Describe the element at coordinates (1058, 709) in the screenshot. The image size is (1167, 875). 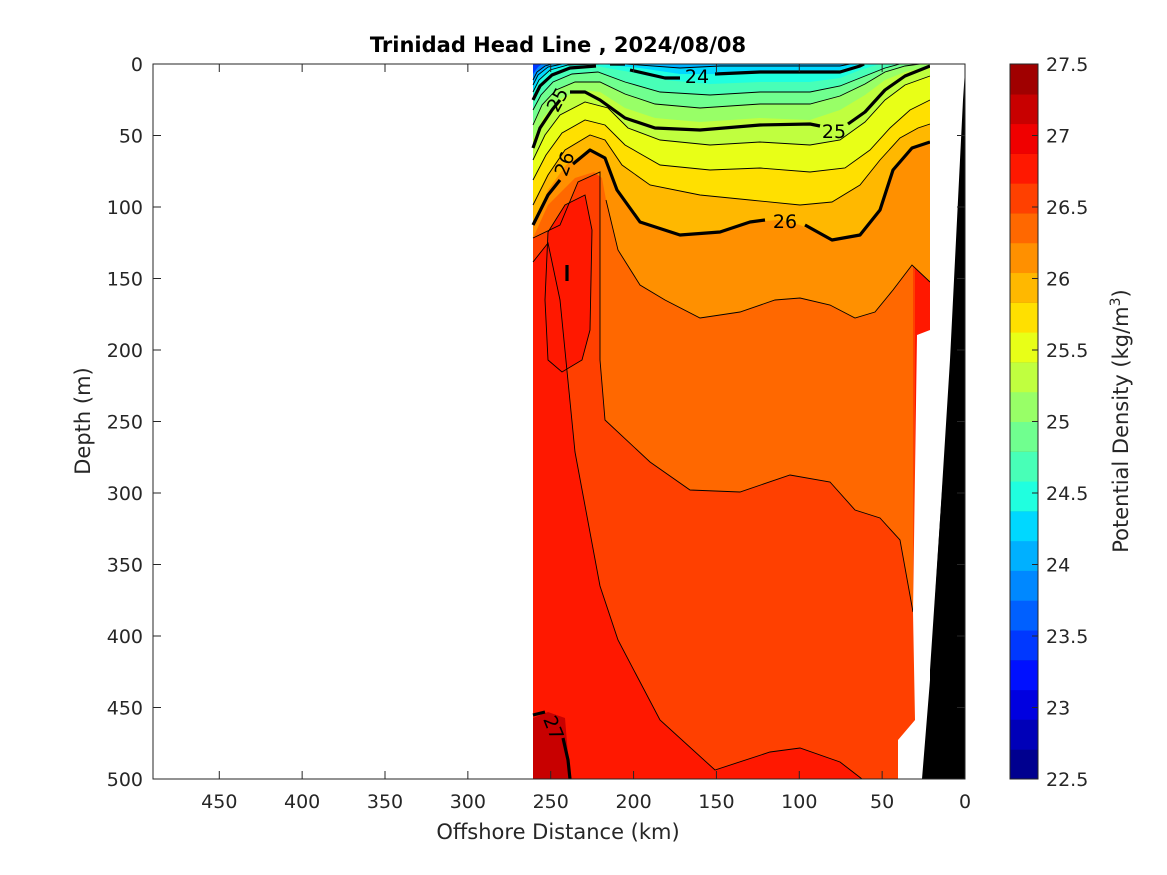
I see `colorbar-tick-label: 23` at that location.